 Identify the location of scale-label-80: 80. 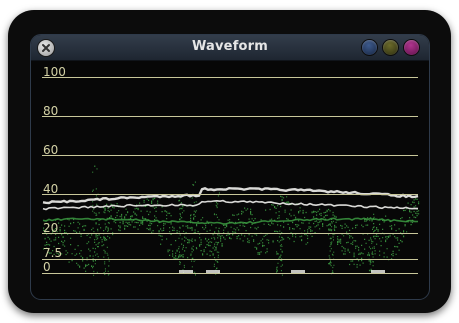
(51, 111).